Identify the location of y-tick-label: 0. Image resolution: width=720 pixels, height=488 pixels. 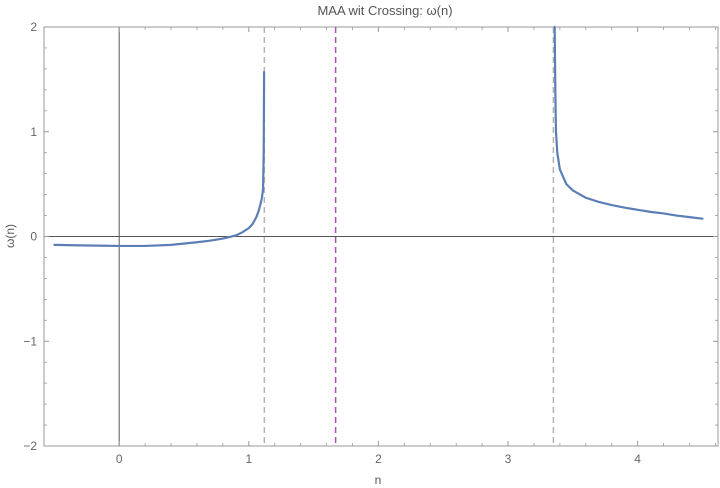
(33, 237).